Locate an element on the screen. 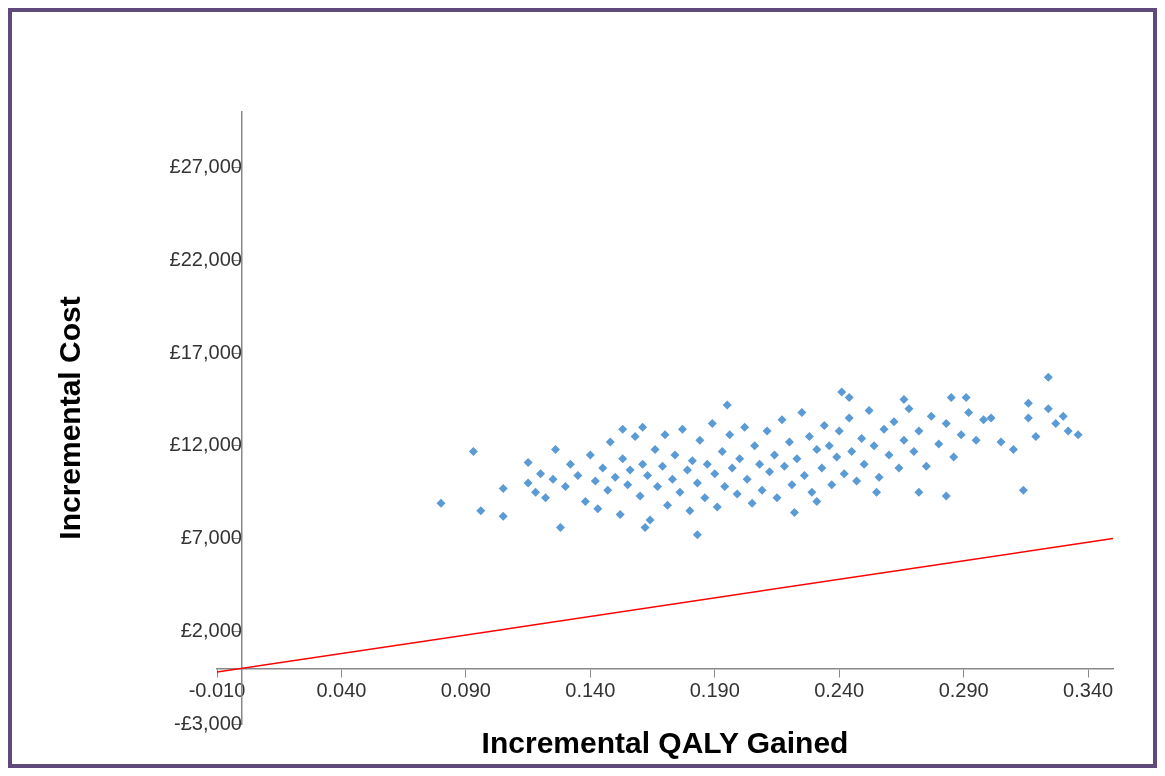 Image resolution: width=1165 pixels, height=776 pixels. y-tick-label: £12,000 is located at coordinates (205, 444).